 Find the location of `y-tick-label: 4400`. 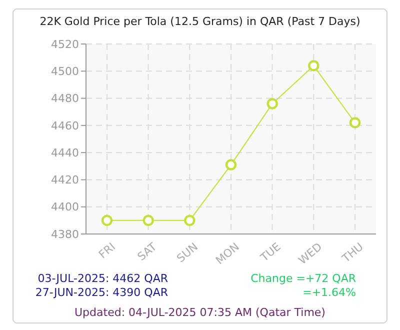

y-tick-label: 4400 is located at coordinates (65, 207).